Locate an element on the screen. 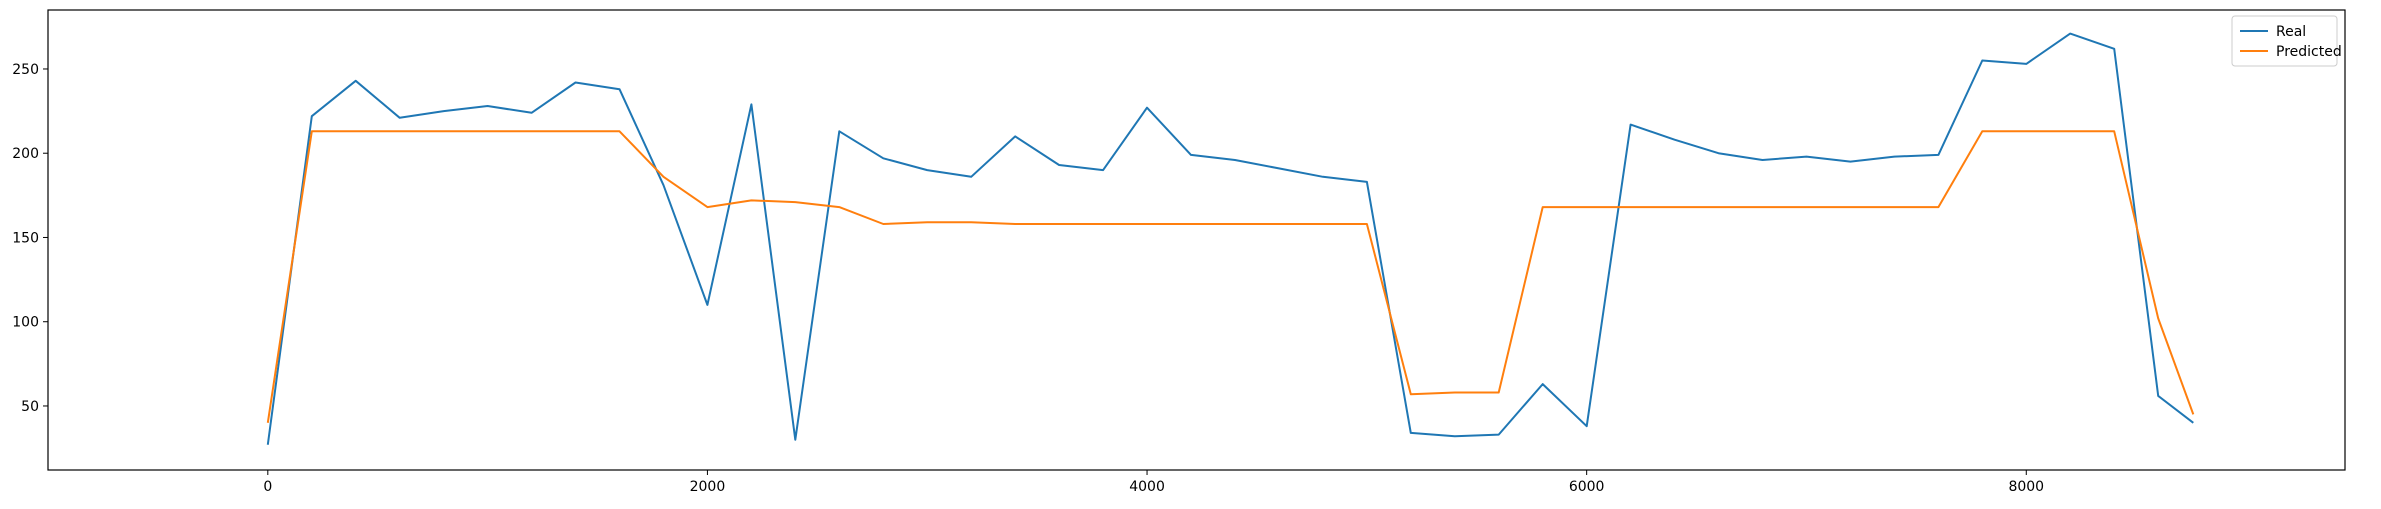 The image size is (2381, 509). legend: Real Predicted is located at coordinates (2286, 41).